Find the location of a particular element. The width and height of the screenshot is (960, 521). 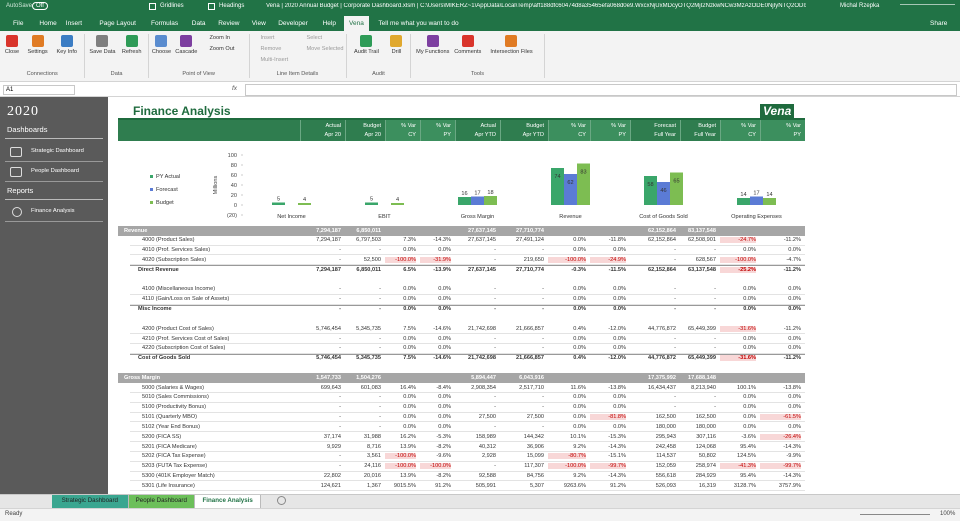

name-box: A1 is located at coordinates (39, 90).